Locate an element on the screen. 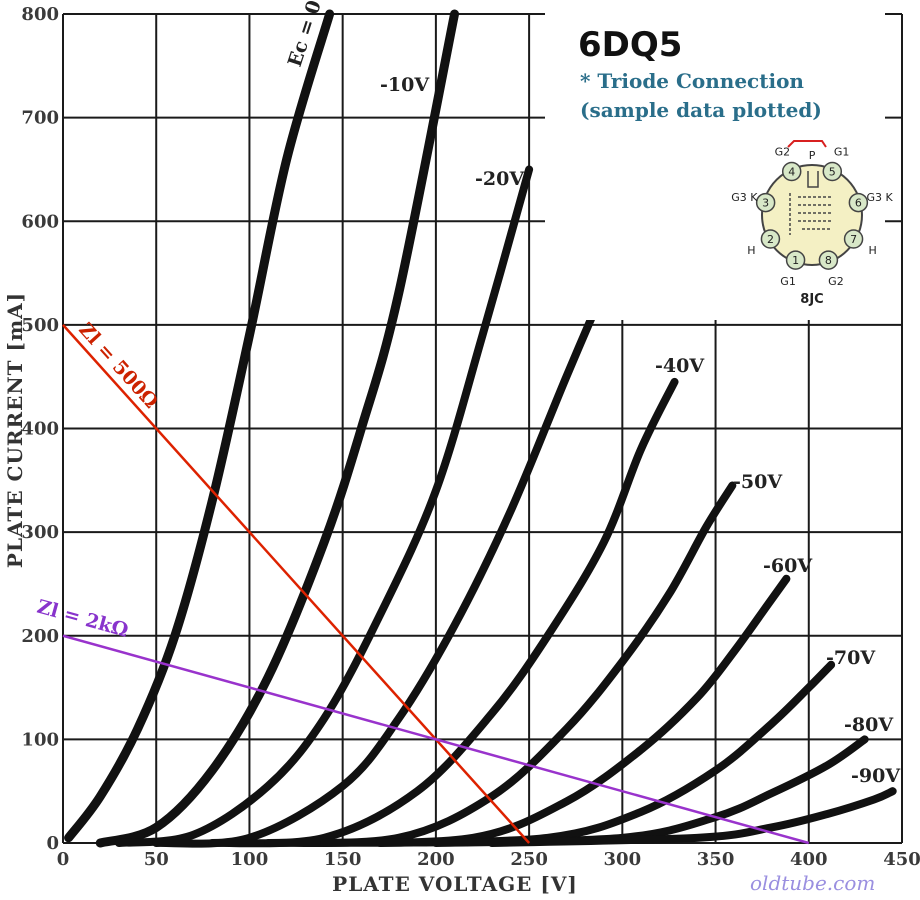  y-tick-label: 0 is located at coordinates (52, 843).